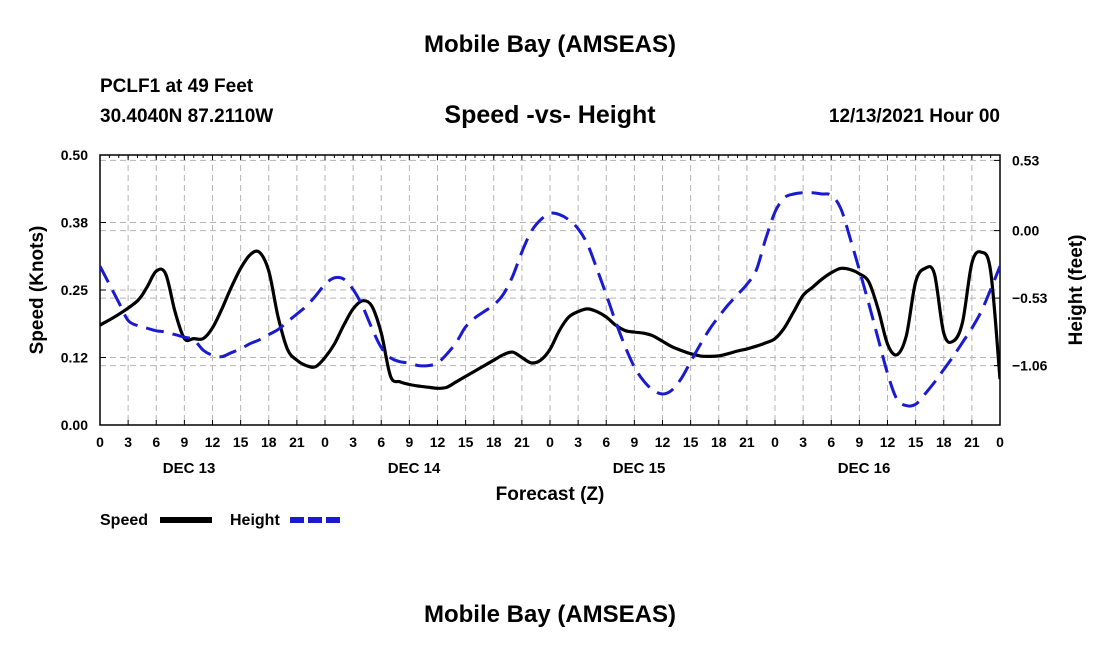 The image size is (1100, 650). I want to click on y2-axis-title: Height (feet), so click(1076, 290).